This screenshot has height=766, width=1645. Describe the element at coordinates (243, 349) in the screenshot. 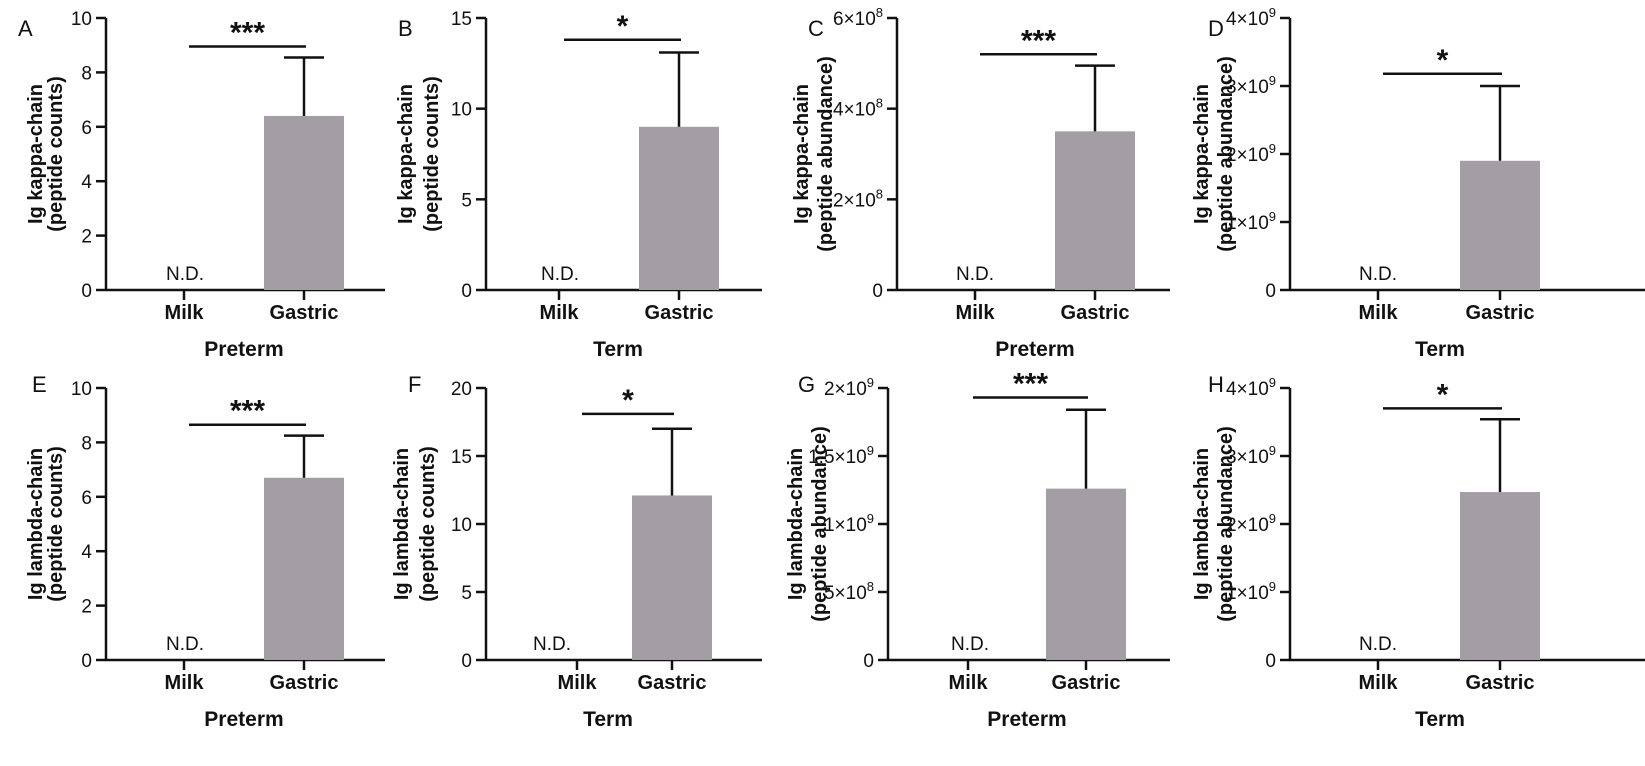

I see `panel-a-x-title: Preterm` at that location.